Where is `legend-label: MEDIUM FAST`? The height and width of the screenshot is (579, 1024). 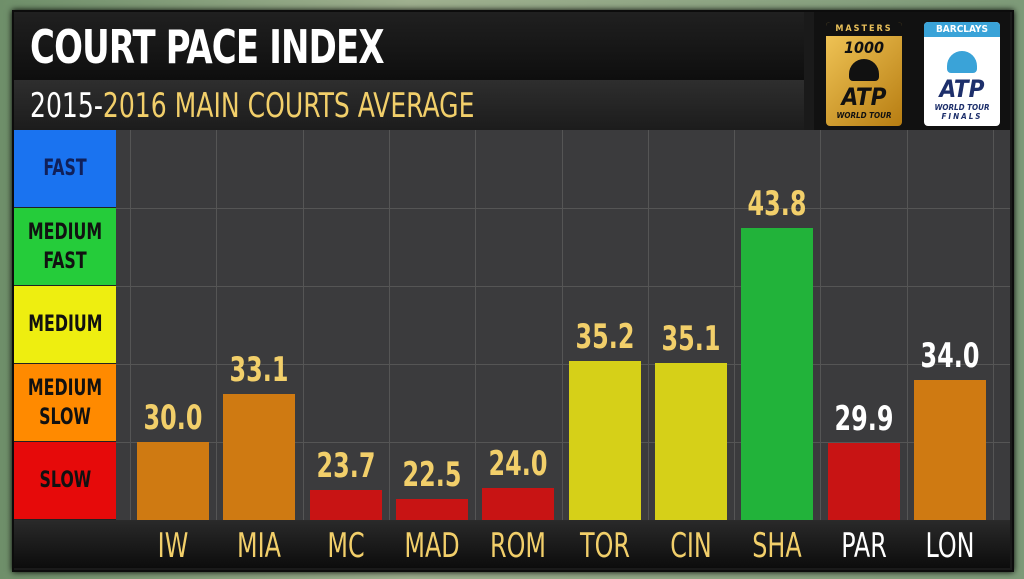 legend-label: MEDIUM FAST is located at coordinates (65, 246).